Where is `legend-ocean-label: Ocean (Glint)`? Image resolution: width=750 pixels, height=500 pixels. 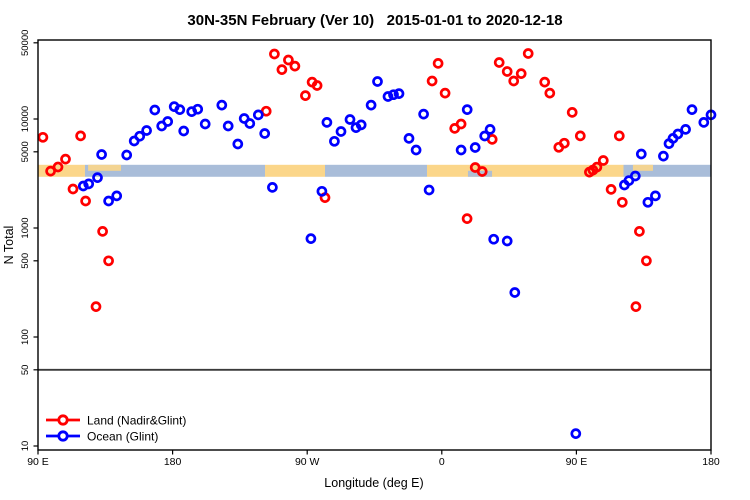 legend-ocean-label: Ocean (Glint) is located at coordinates (122, 437).